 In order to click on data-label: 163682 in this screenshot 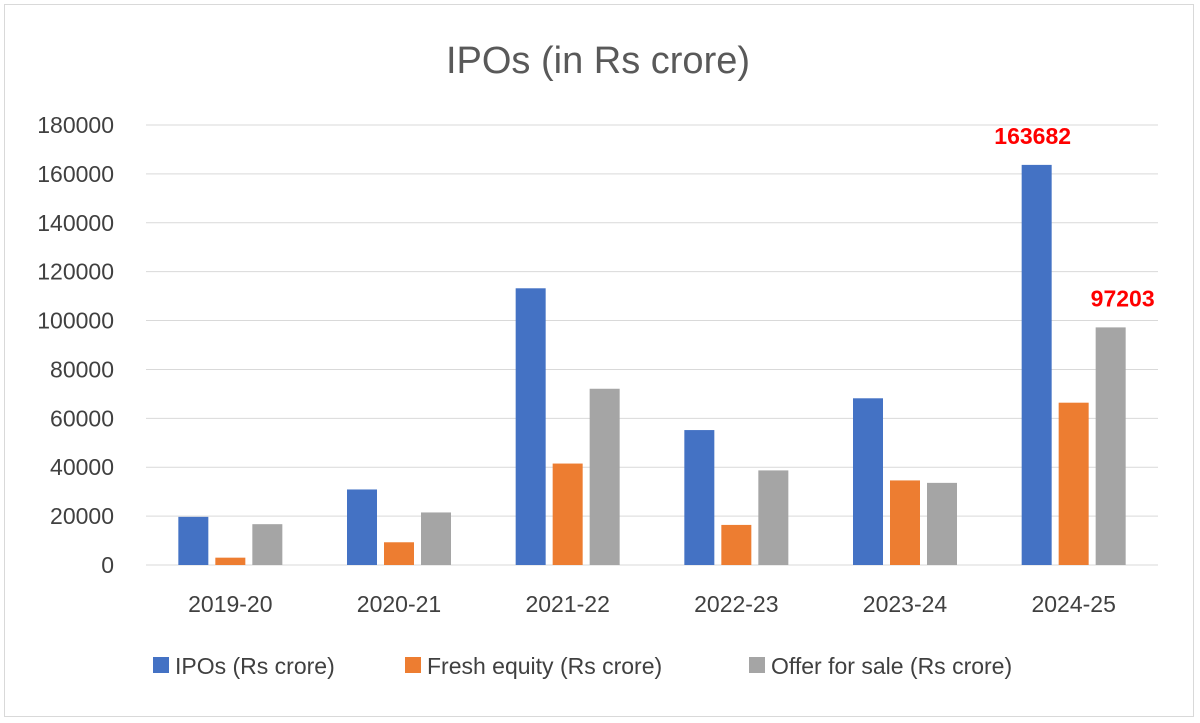, I will do `click(1032, 136)`.